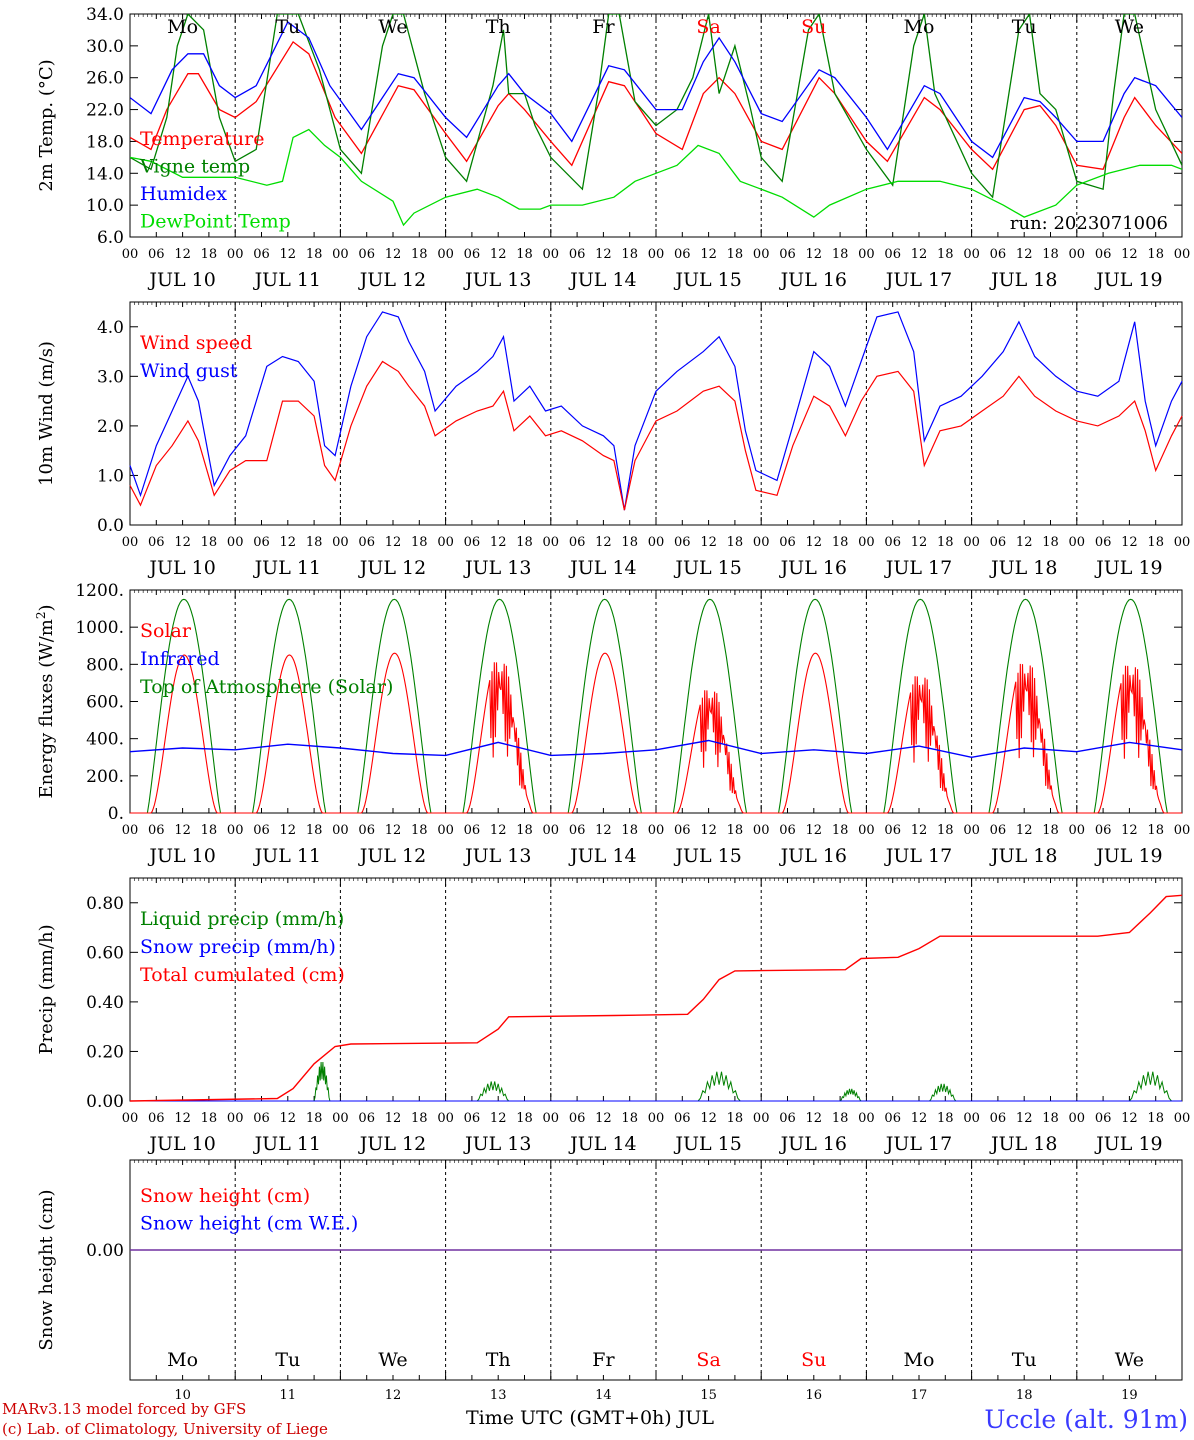  Describe the element at coordinates (110, 238) in the screenshot. I see `y-tick-label: 6.0` at that location.